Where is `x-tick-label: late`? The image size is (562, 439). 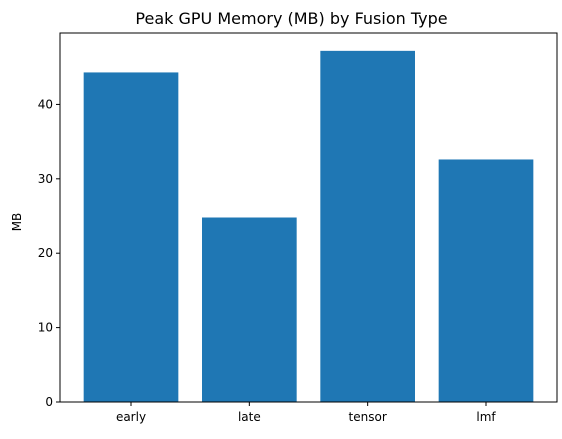
x-tick-label: late is located at coordinates (249, 417).